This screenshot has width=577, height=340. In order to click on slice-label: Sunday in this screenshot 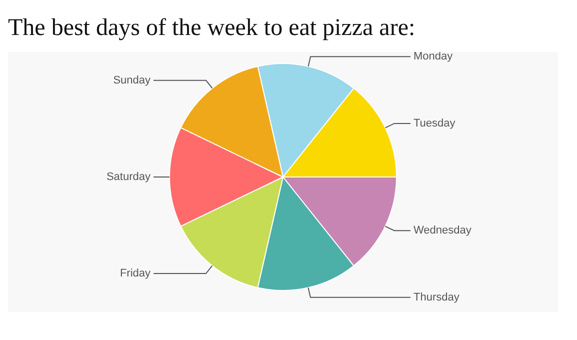, I will do `click(132, 80)`.